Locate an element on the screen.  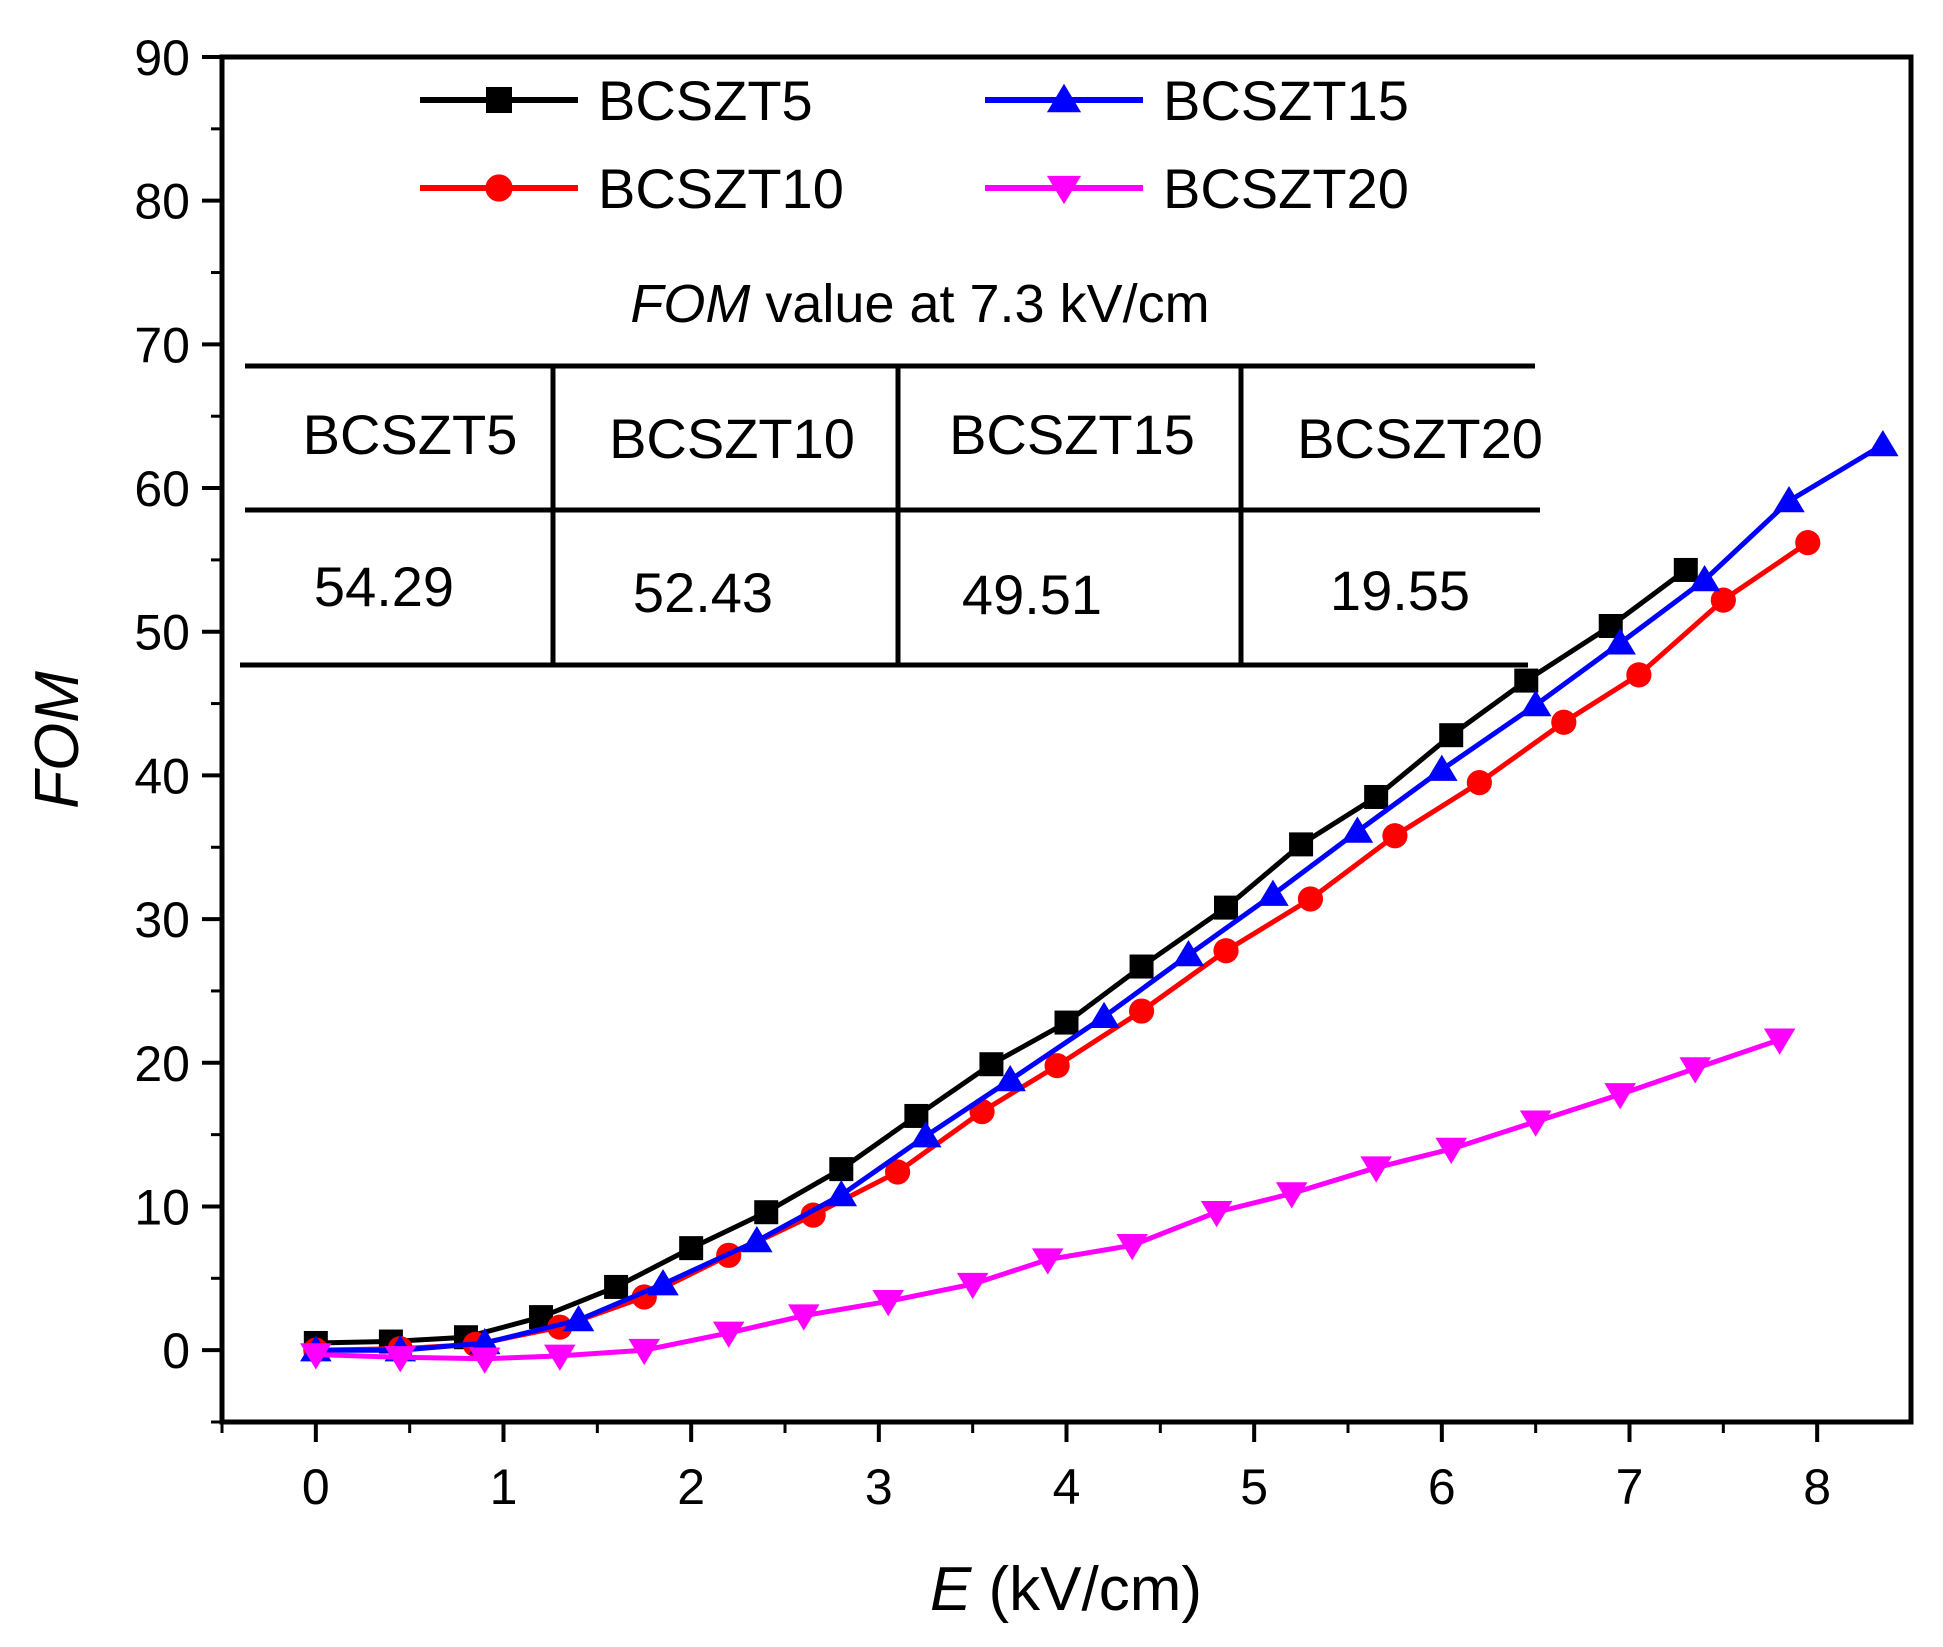
legend-label: BCSZT10 is located at coordinates (721, 188).